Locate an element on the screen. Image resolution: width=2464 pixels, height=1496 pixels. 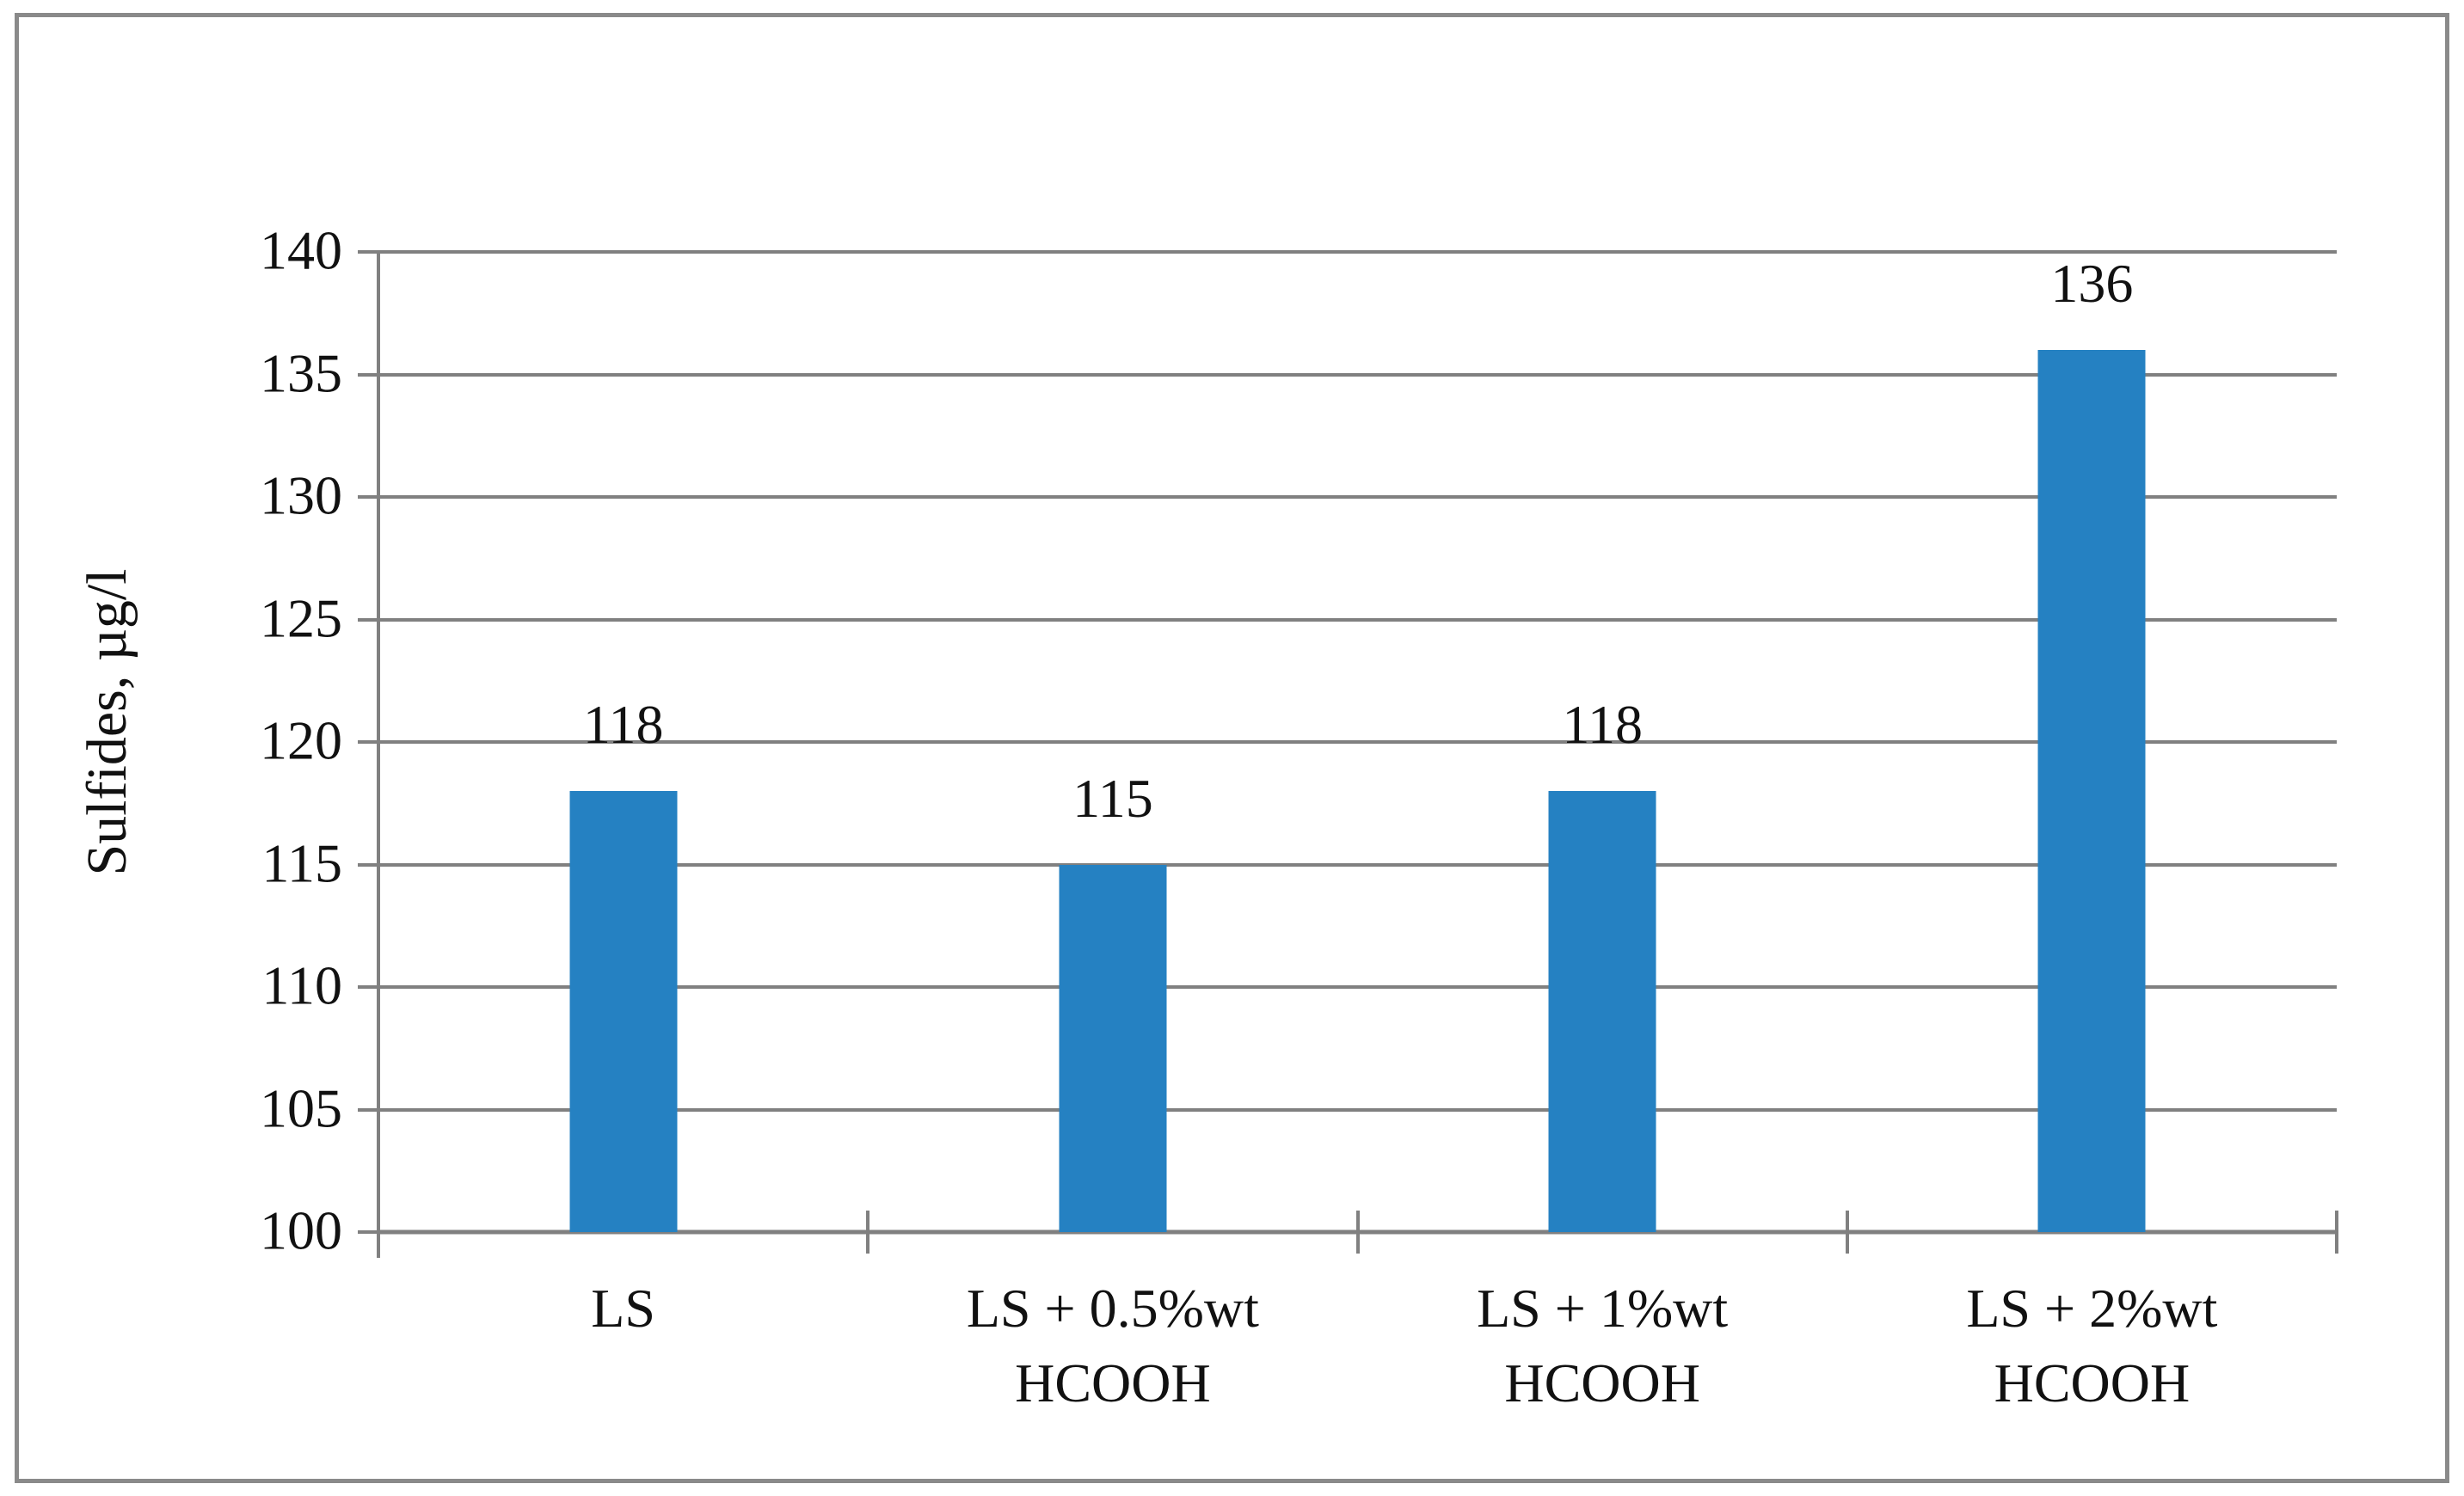
x-axis-category-label: LS is located at coordinates (623, 1308).